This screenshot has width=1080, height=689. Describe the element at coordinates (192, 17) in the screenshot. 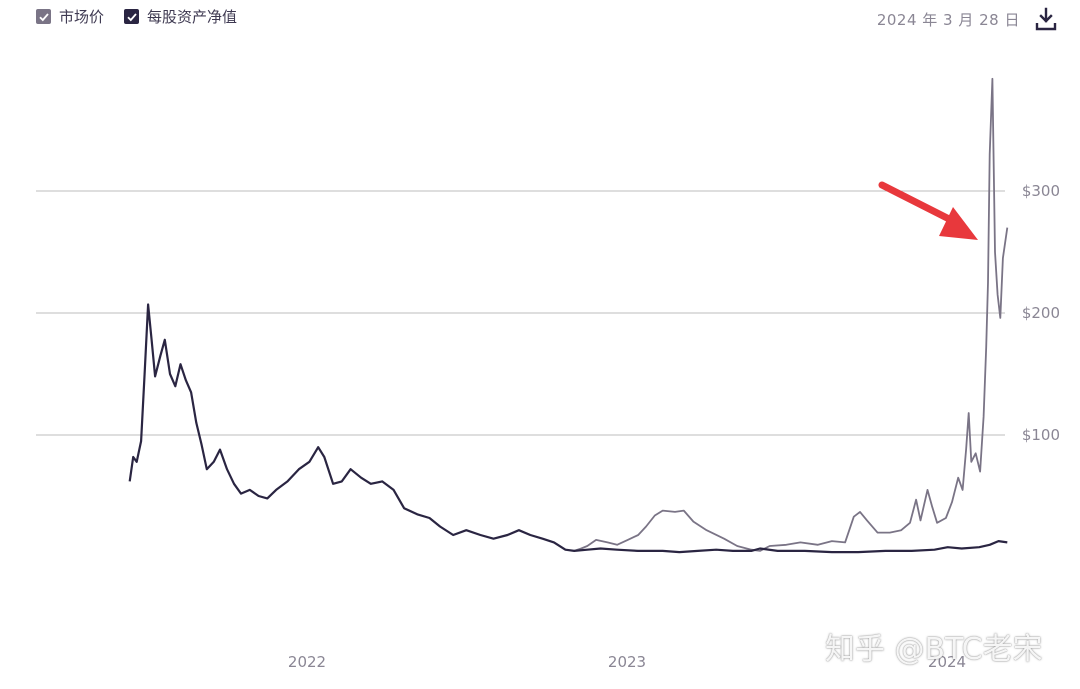

I see `legend-label-nav-per-share: 每股资产净值` at that location.